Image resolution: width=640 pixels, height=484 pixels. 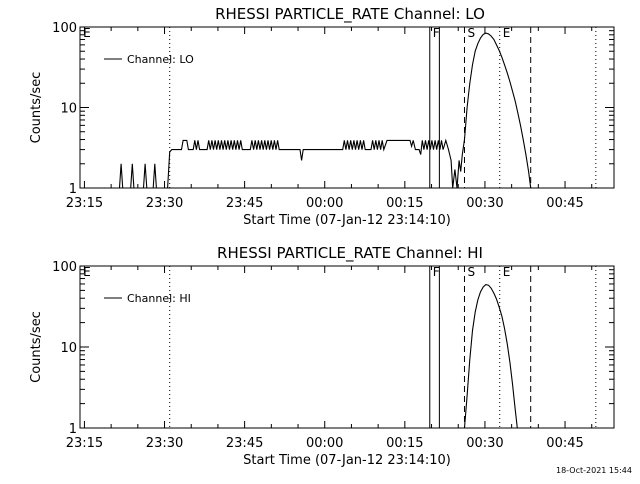 What do you see at coordinates (350, 253) in the screenshot?
I see `chart-title: RHESSI PARTICLE_RATE Channel: HI` at bounding box center [350, 253].